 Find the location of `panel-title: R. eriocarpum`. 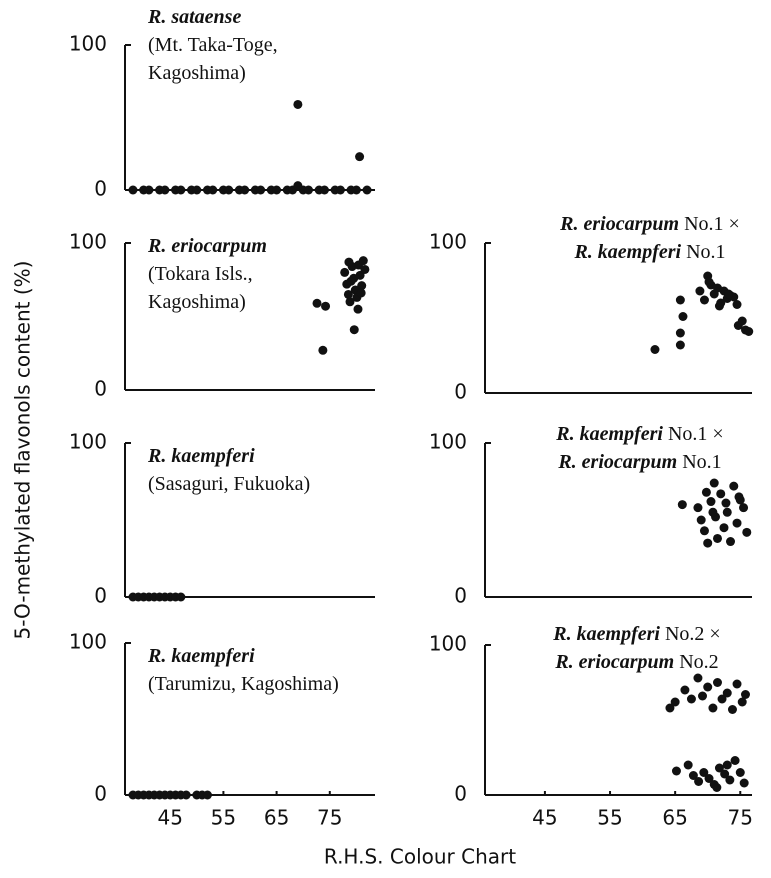

panel-title: R. eriocarpum is located at coordinates (207, 246).